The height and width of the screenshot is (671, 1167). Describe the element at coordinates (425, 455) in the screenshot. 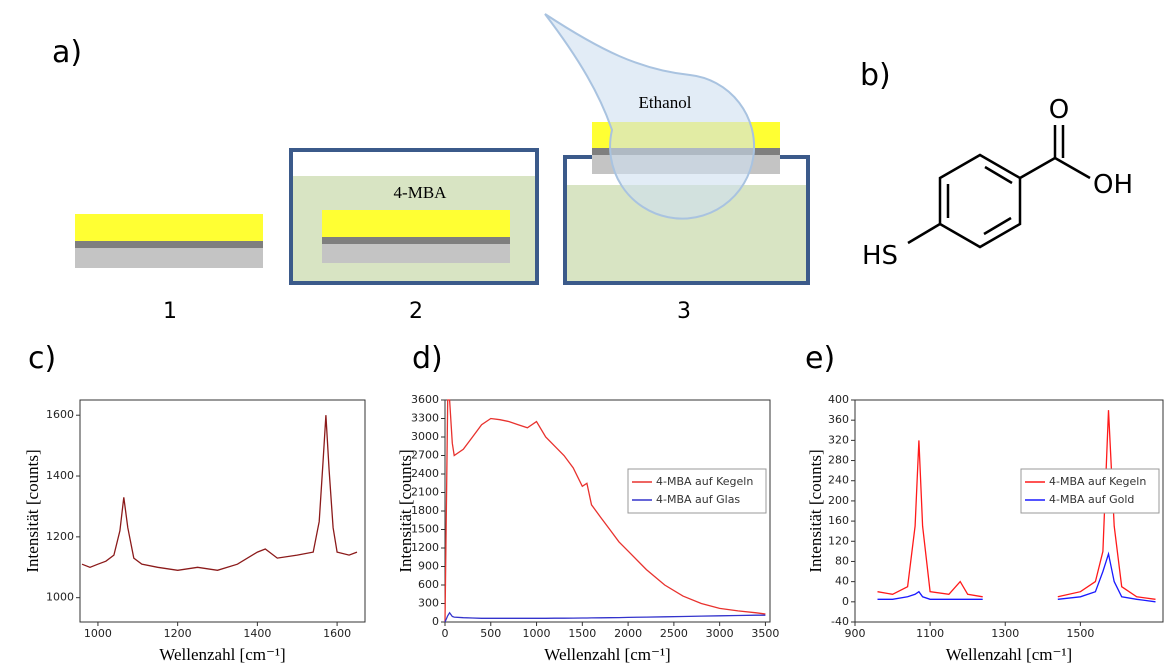

I see `y-tick-label: 2700` at that location.